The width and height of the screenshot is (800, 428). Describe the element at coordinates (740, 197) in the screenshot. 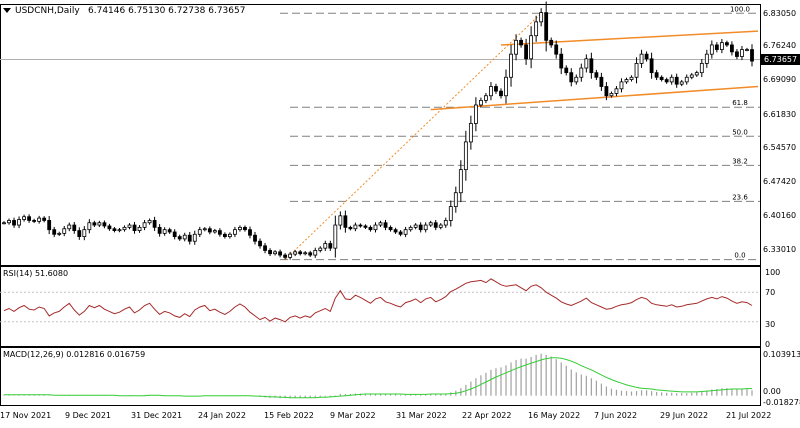

I see `fibonacci-level-label: 23.6` at that location.